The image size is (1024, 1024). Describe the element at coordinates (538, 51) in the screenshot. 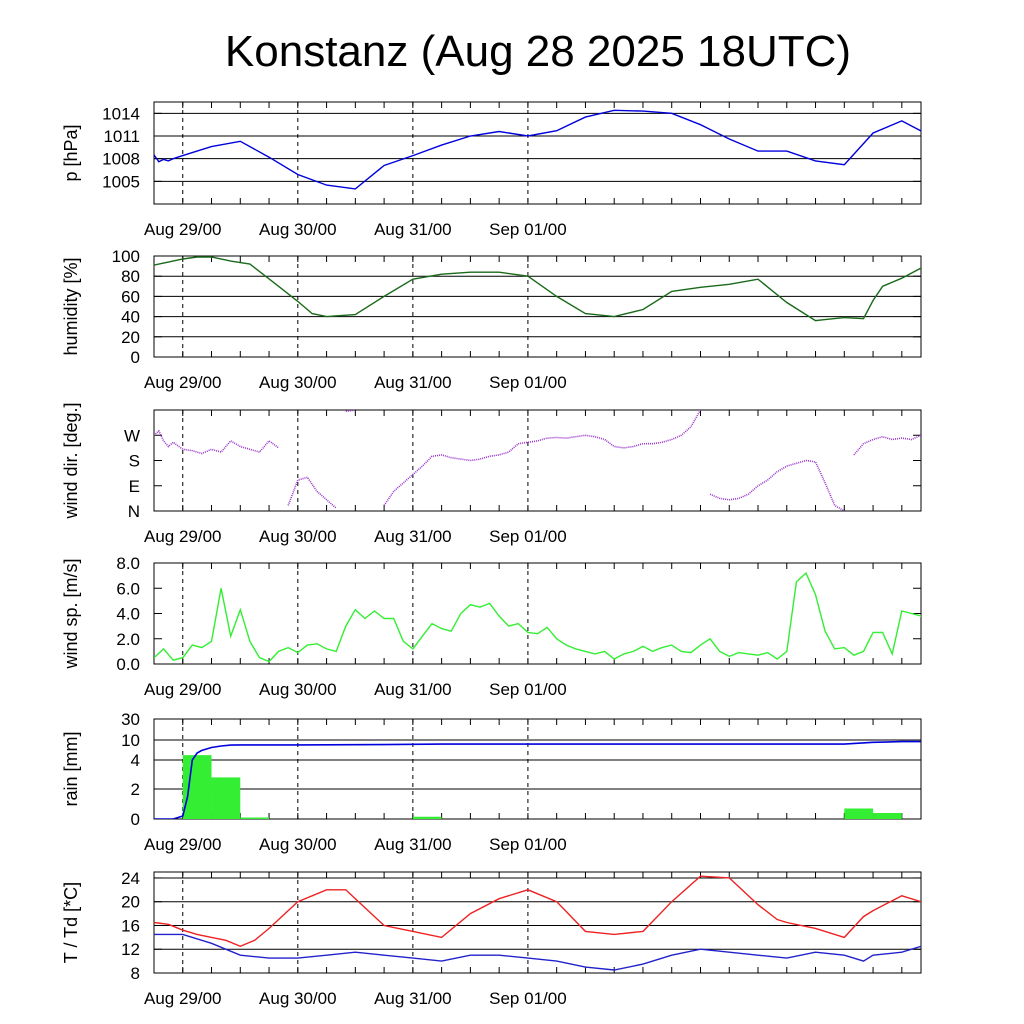

I see `chart-title: Konstanz (Aug 28 2025 18UTC)` at that location.